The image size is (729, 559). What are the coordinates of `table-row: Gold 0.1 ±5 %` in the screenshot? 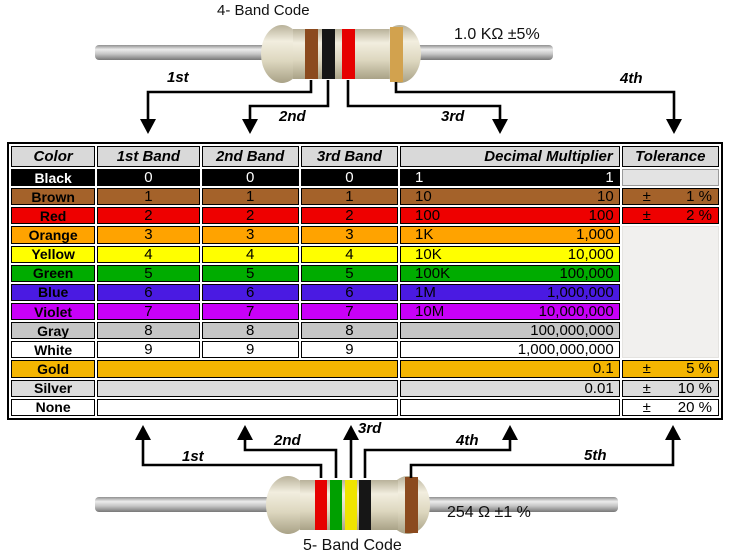 It's located at (365, 369).